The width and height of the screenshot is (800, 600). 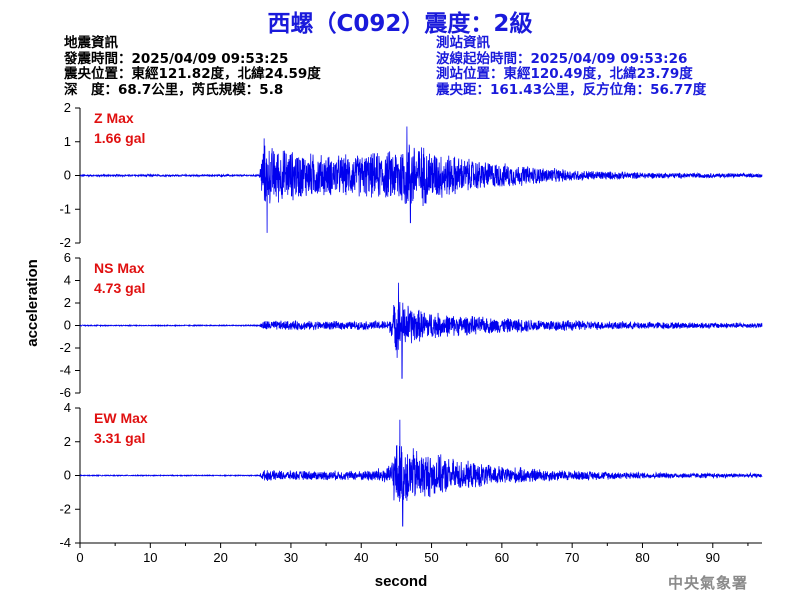 I want to click on y-tick-label: 1, so click(x=67, y=141).